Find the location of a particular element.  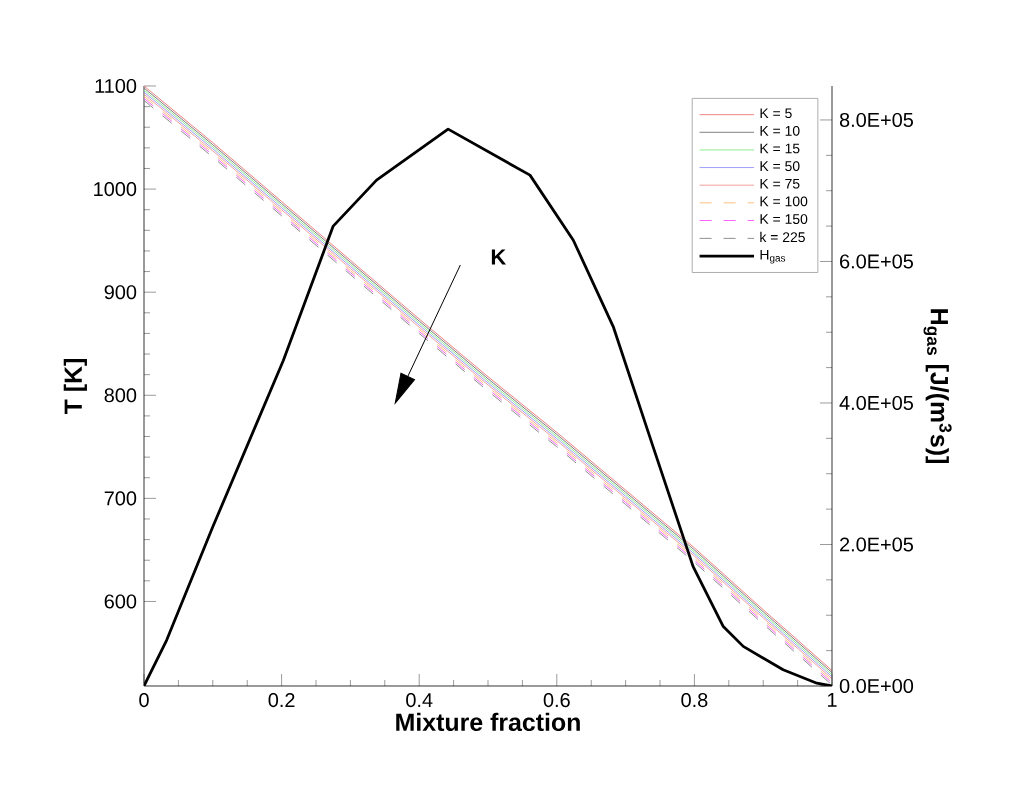

x-tick-label: 0.4 is located at coordinates (419, 700).